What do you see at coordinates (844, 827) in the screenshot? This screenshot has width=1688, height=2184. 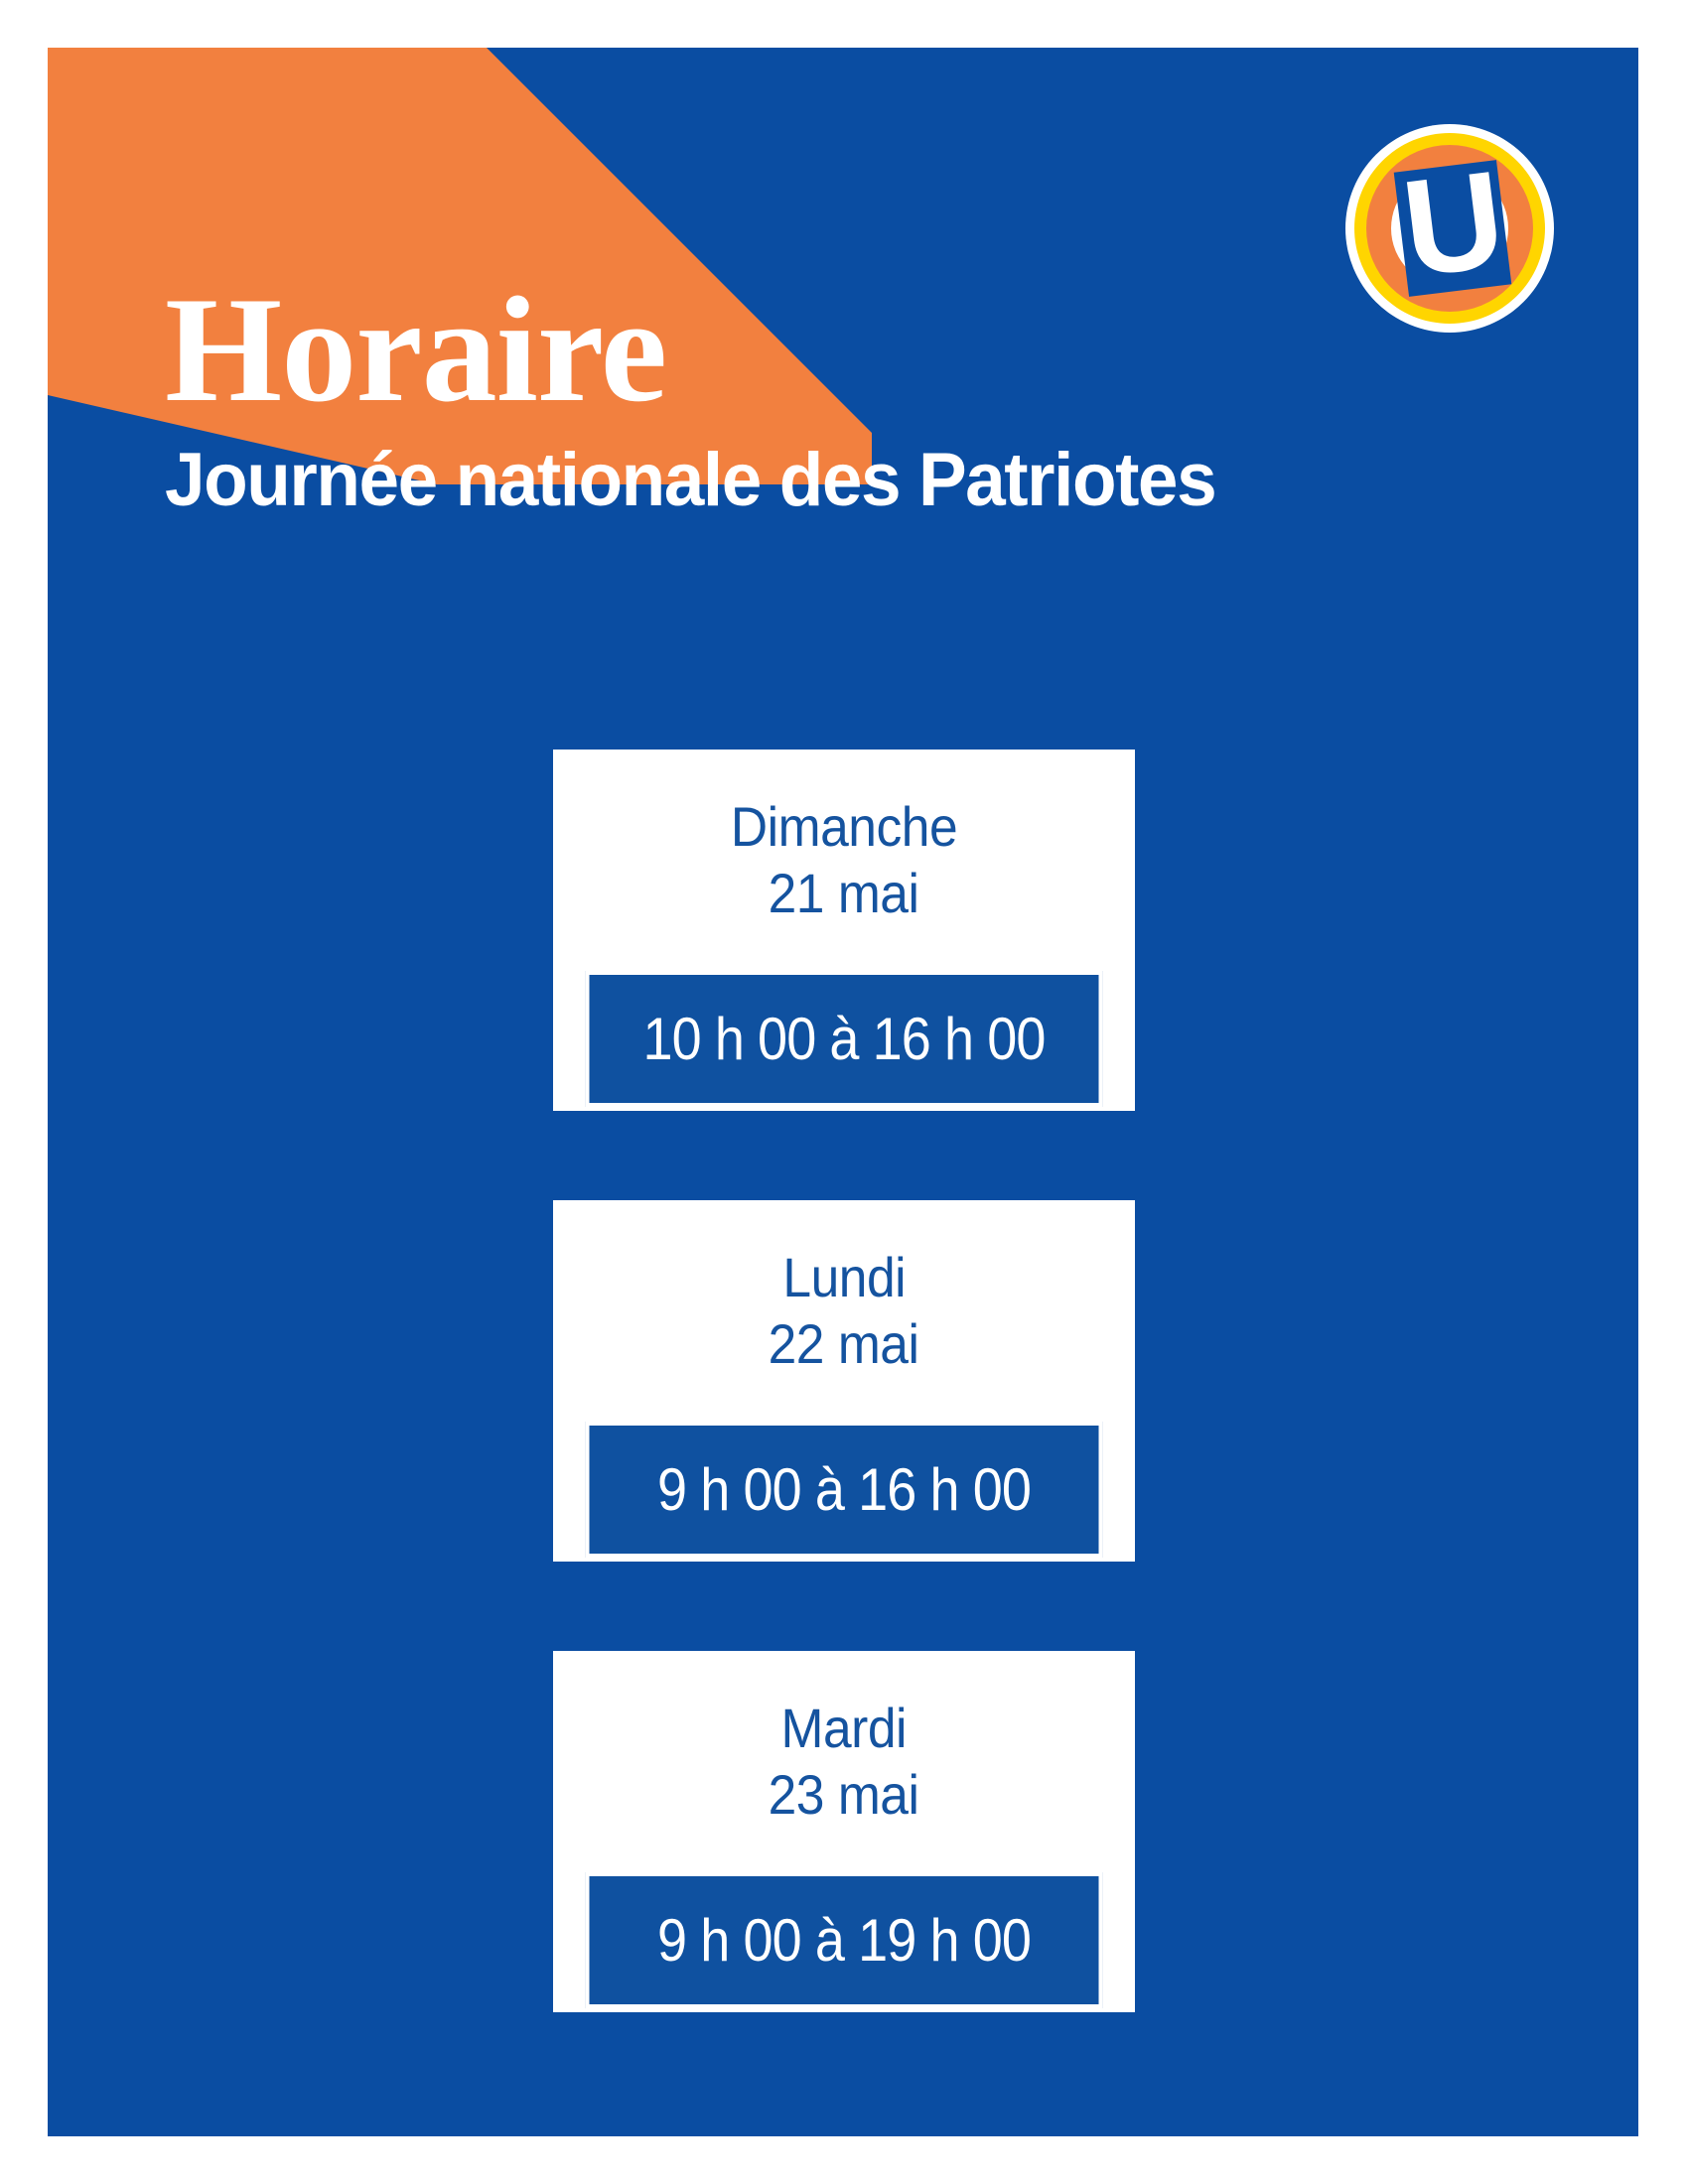 I see `card-day-name: Dimanche` at bounding box center [844, 827].